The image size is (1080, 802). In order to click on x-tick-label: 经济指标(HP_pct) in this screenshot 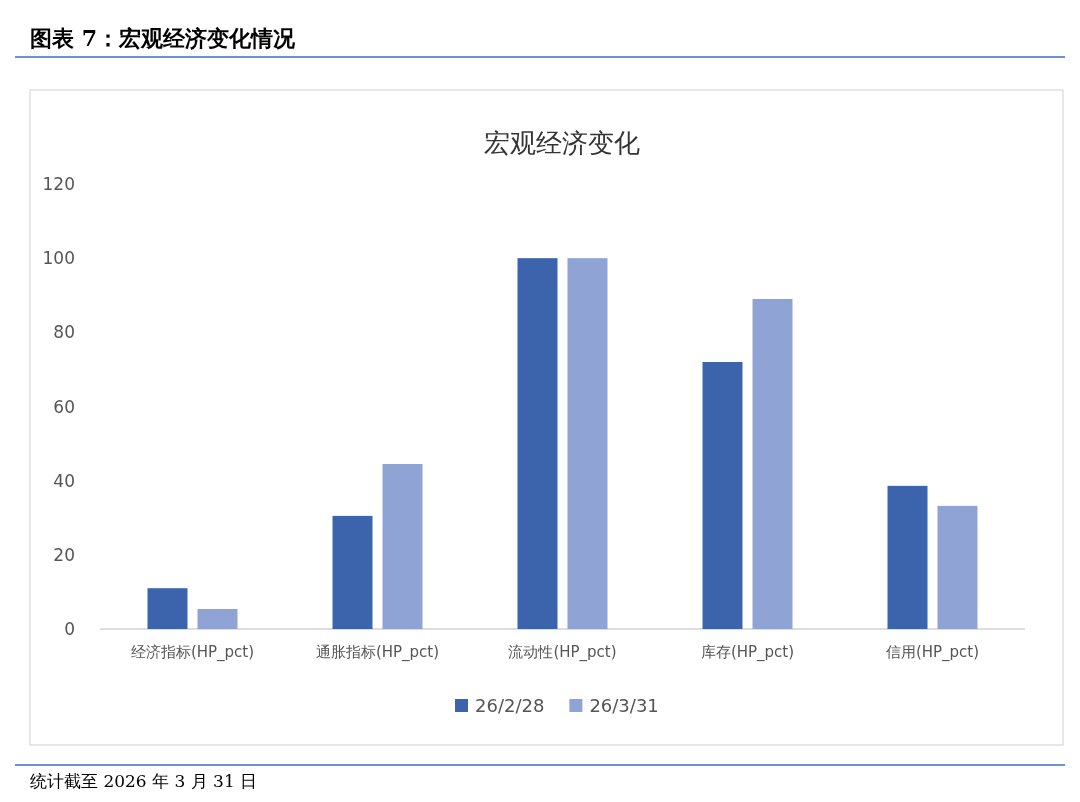, I will do `click(192, 652)`.